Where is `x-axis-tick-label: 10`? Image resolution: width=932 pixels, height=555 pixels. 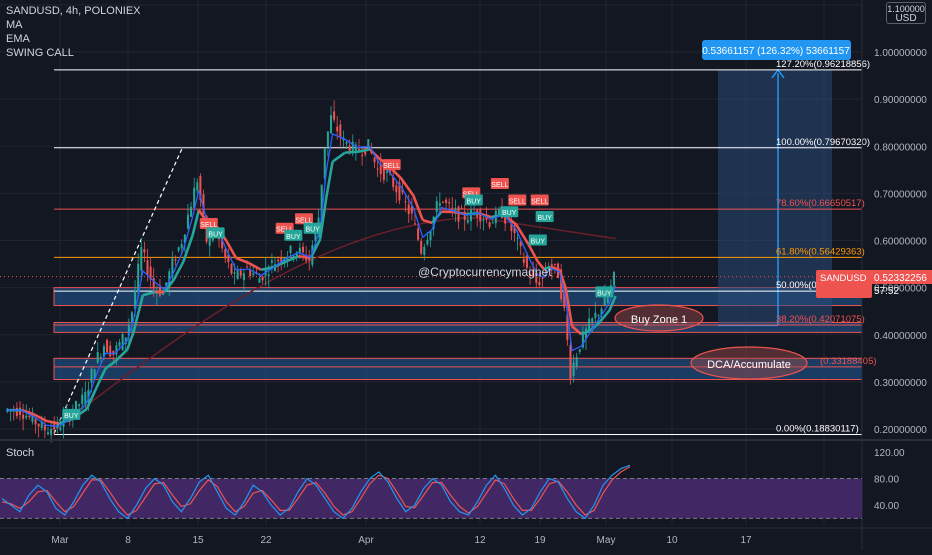 x-axis-tick-label: 10 is located at coordinates (672, 540).